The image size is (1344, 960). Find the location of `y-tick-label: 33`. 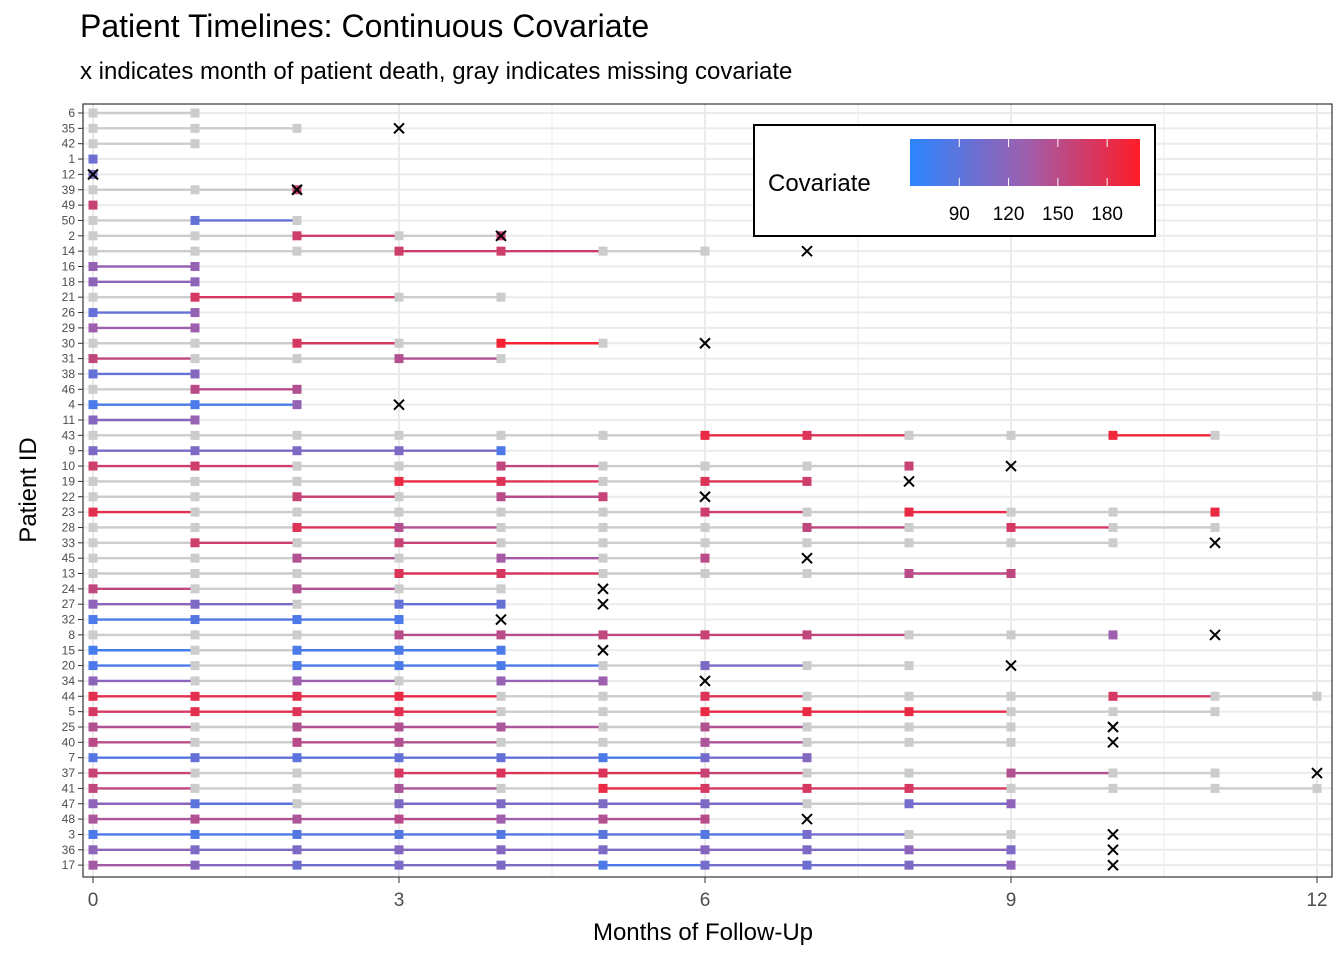

y-tick-label: 33 is located at coordinates (69, 543).